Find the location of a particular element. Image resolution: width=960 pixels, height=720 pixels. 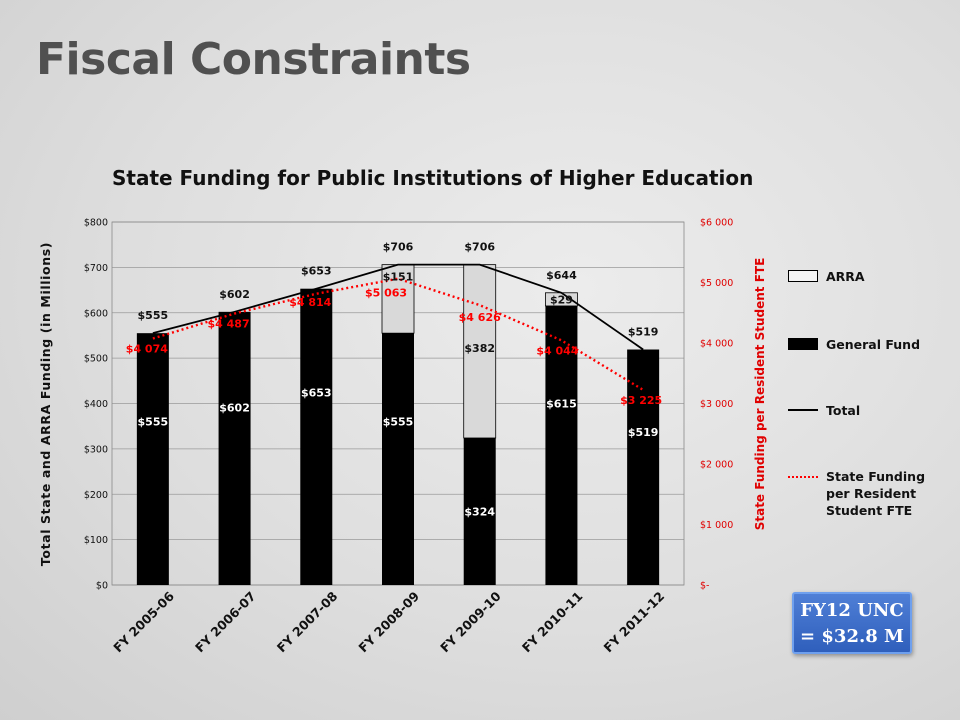

data-label-state-funding: $3 225 is located at coordinates (641, 400).